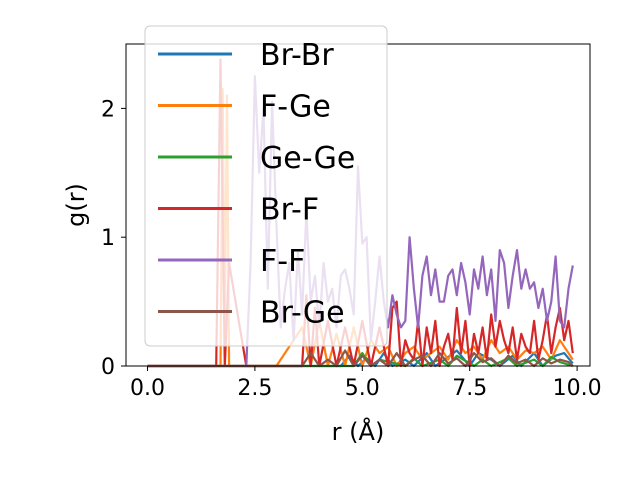 The image size is (640, 480). I want to click on y-tick-label: 2, so click(108, 109).